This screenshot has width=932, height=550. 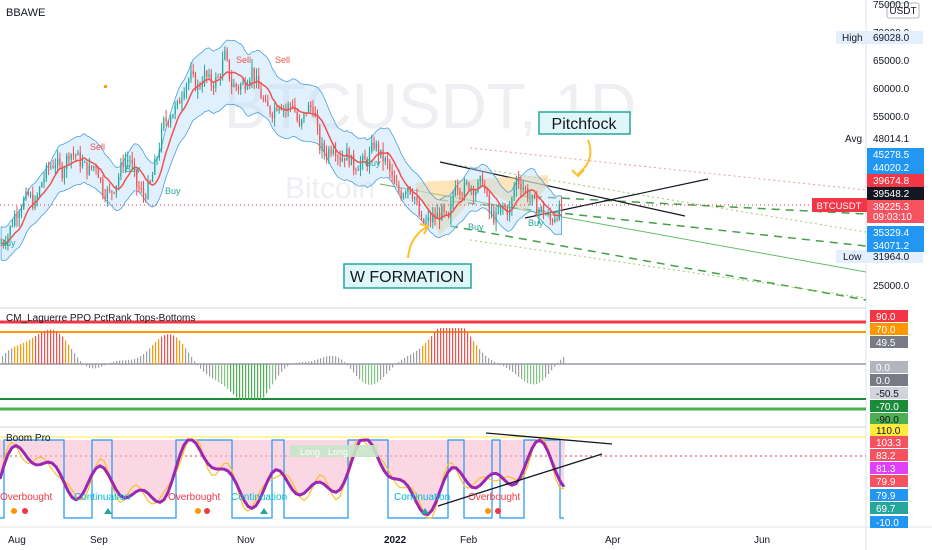 What do you see at coordinates (334, 451) in the screenshot?
I see `long-labels-box` at bounding box center [334, 451].